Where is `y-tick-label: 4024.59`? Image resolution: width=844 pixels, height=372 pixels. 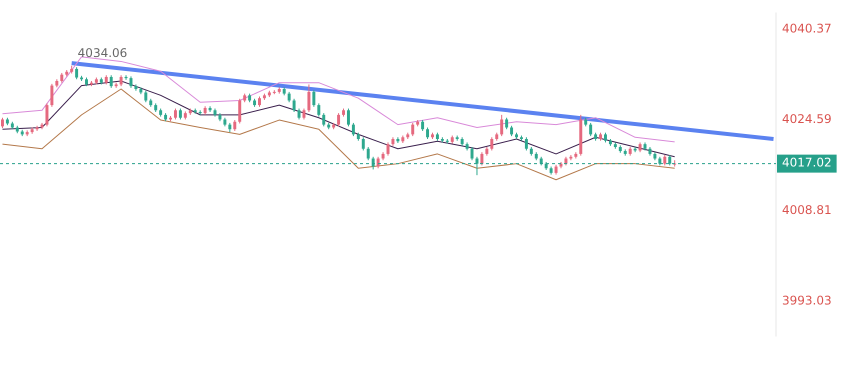
y-tick-label: 4024.59 is located at coordinates (807, 119).